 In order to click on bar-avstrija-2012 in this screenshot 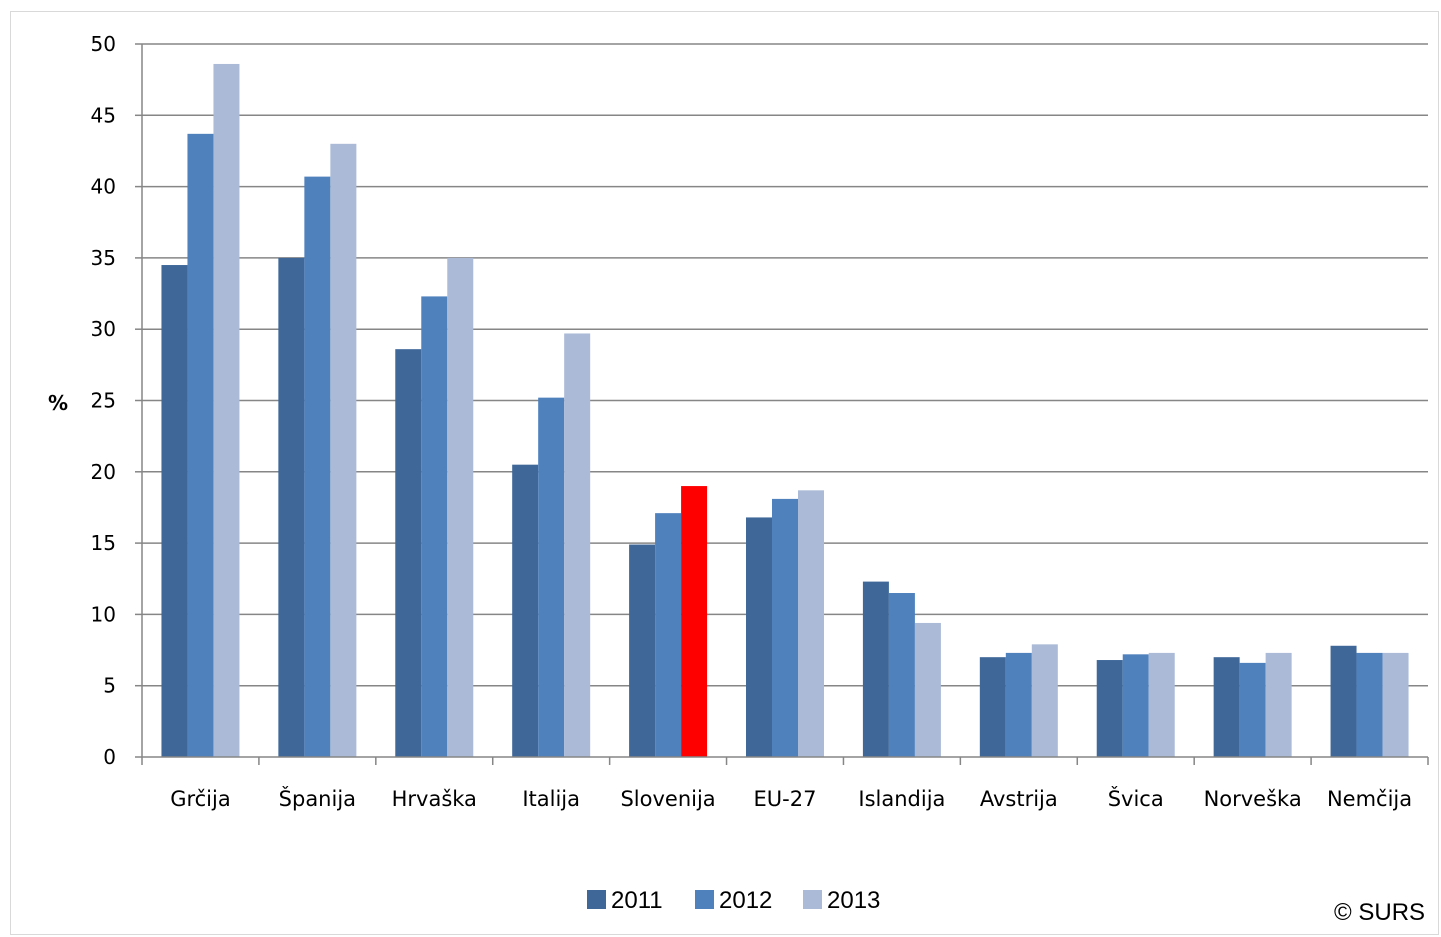, I will do `click(1018, 704)`.